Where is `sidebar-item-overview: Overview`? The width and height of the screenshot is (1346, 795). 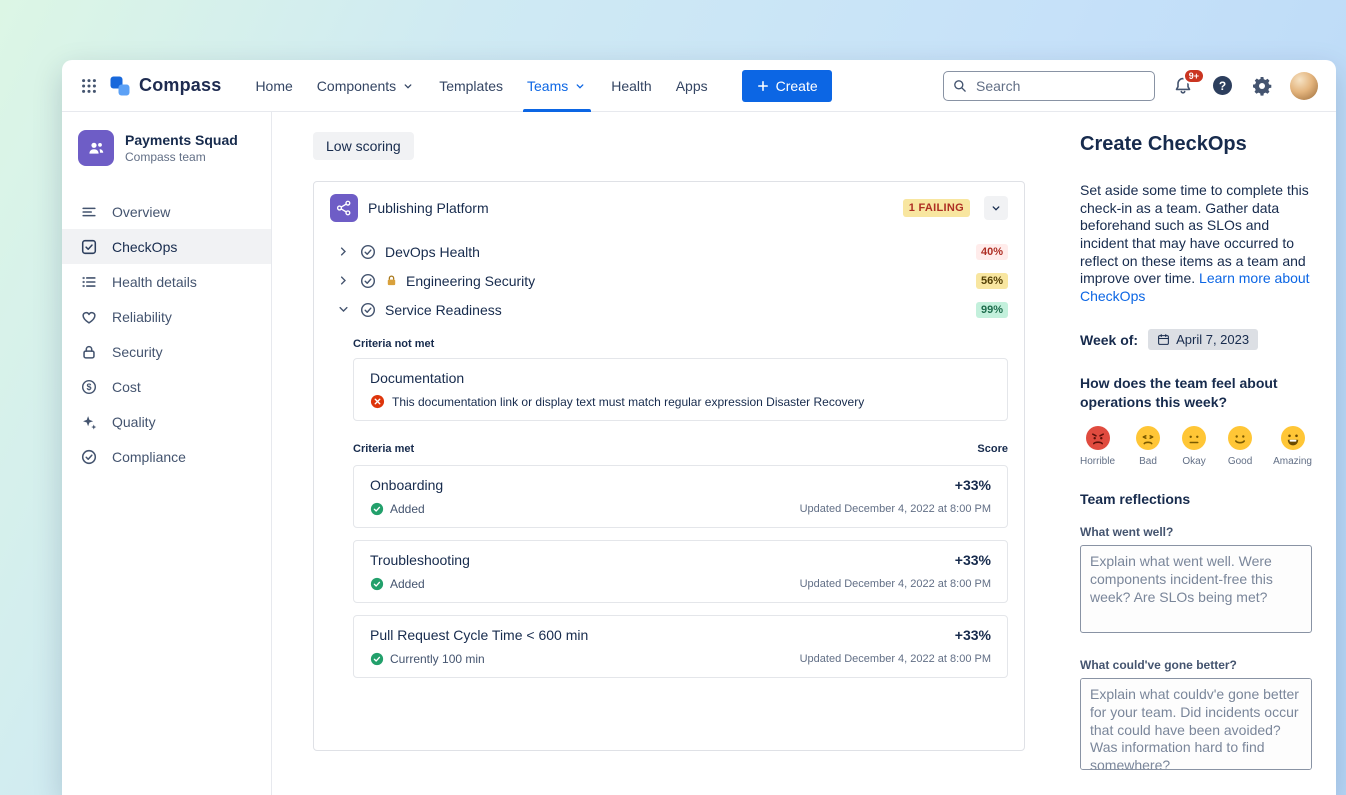 sidebar-item-overview: Overview is located at coordinates (166, 211).